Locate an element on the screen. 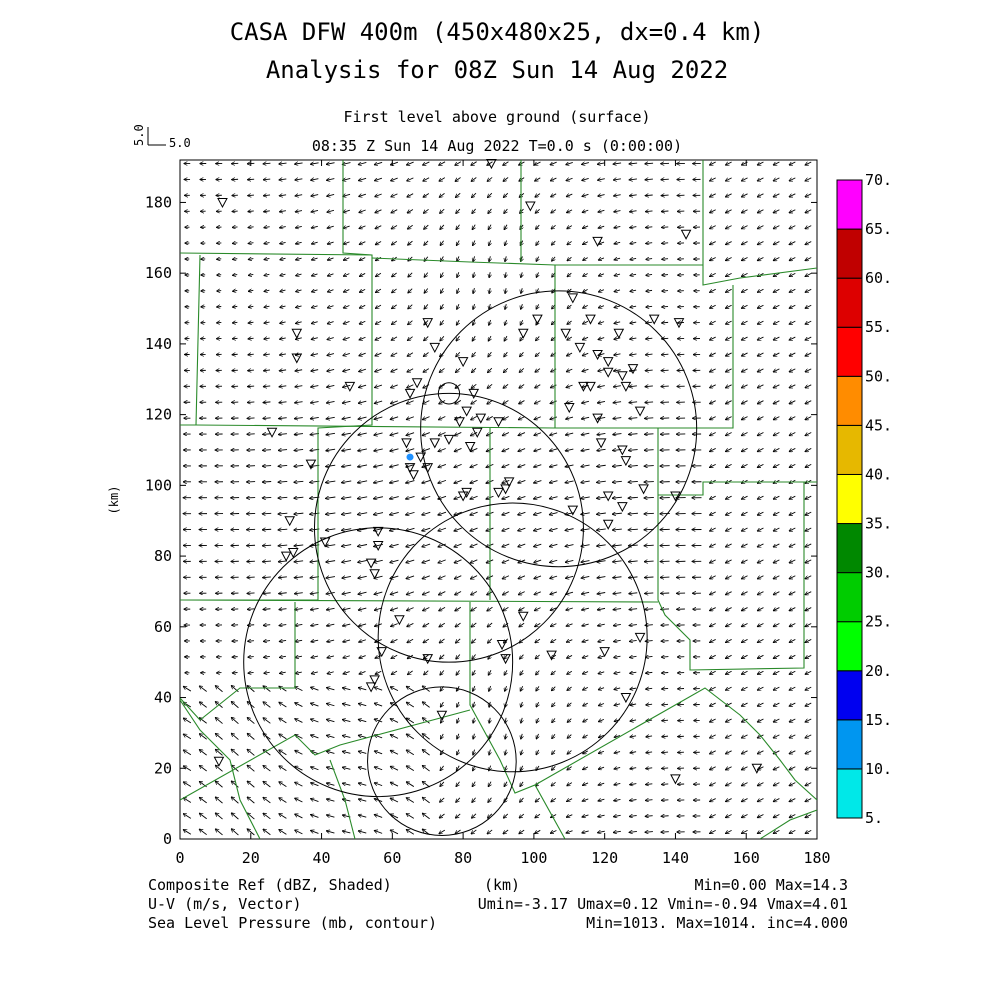 The height and width of the screenshot is (1000, 1000). colorbar-label: 70. is located at coordinates (878, 180).